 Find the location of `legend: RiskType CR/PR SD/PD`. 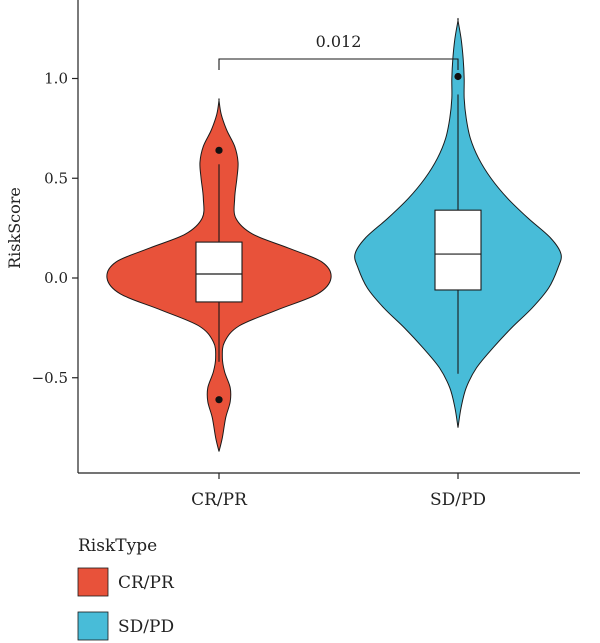

legend: RiskType CR/PR SD/PD is located at coordinates (126, 588).